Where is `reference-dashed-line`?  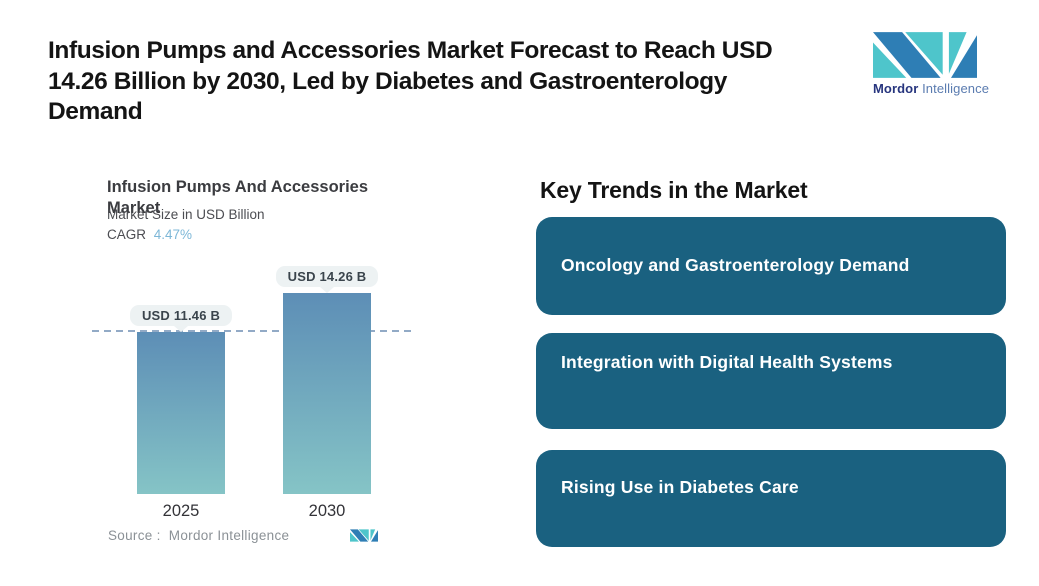 reference-dashed-line is located at coordinates (252, 331).